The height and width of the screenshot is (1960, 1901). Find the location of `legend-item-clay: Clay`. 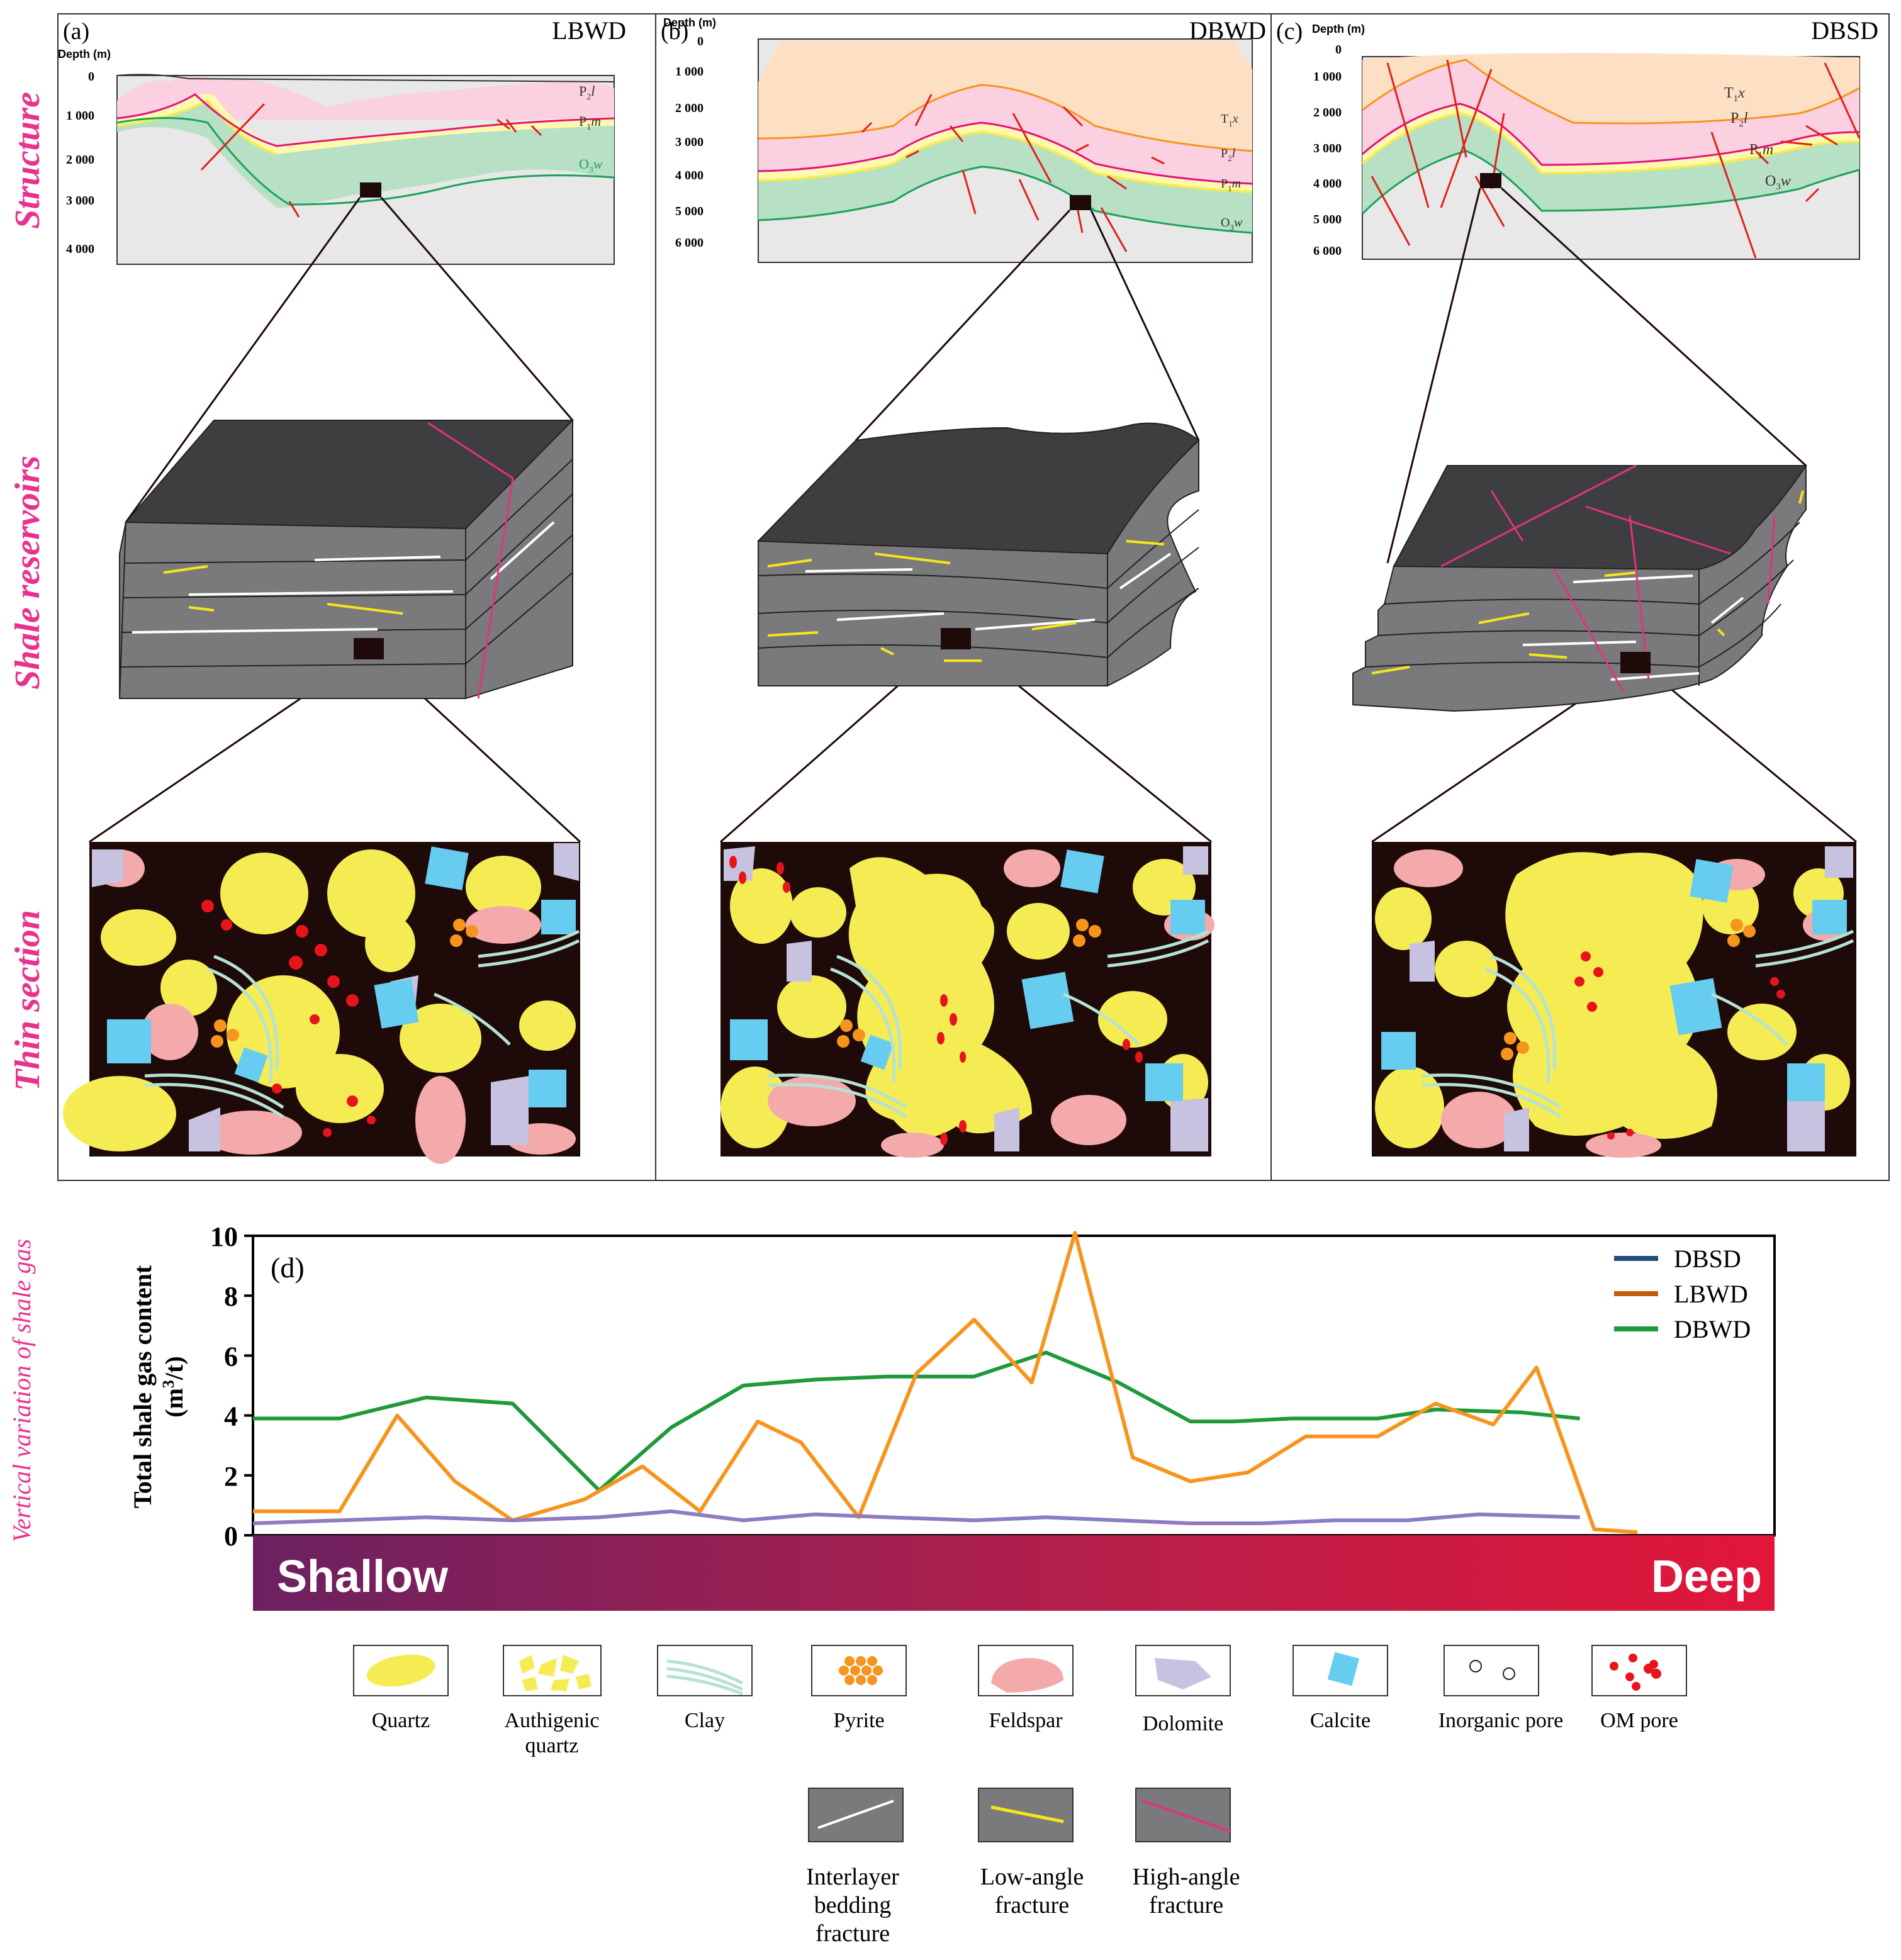

legend-item-clay: Clay is located at coordinates (705, 1688).